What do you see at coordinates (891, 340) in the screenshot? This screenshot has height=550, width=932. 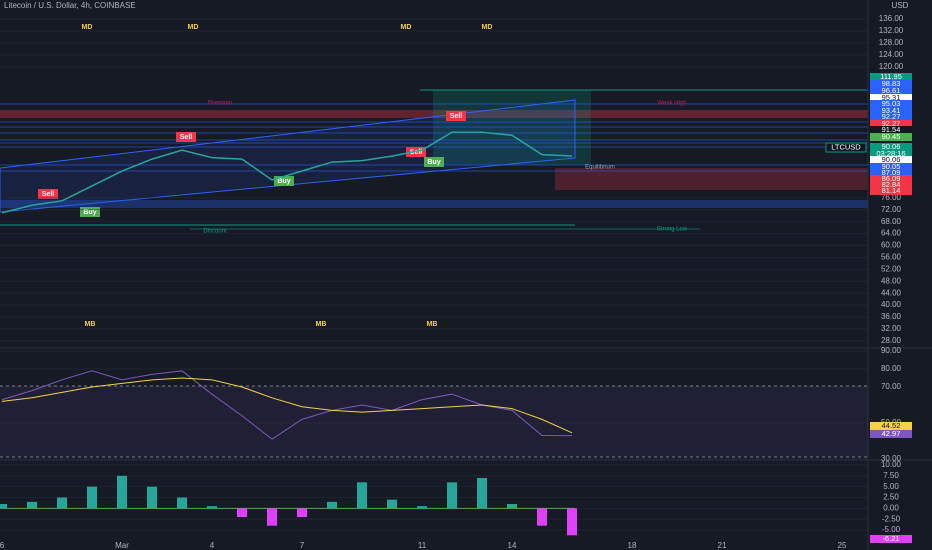 I see `y-tick-label: 28.00` at bounding box center [891, 340].